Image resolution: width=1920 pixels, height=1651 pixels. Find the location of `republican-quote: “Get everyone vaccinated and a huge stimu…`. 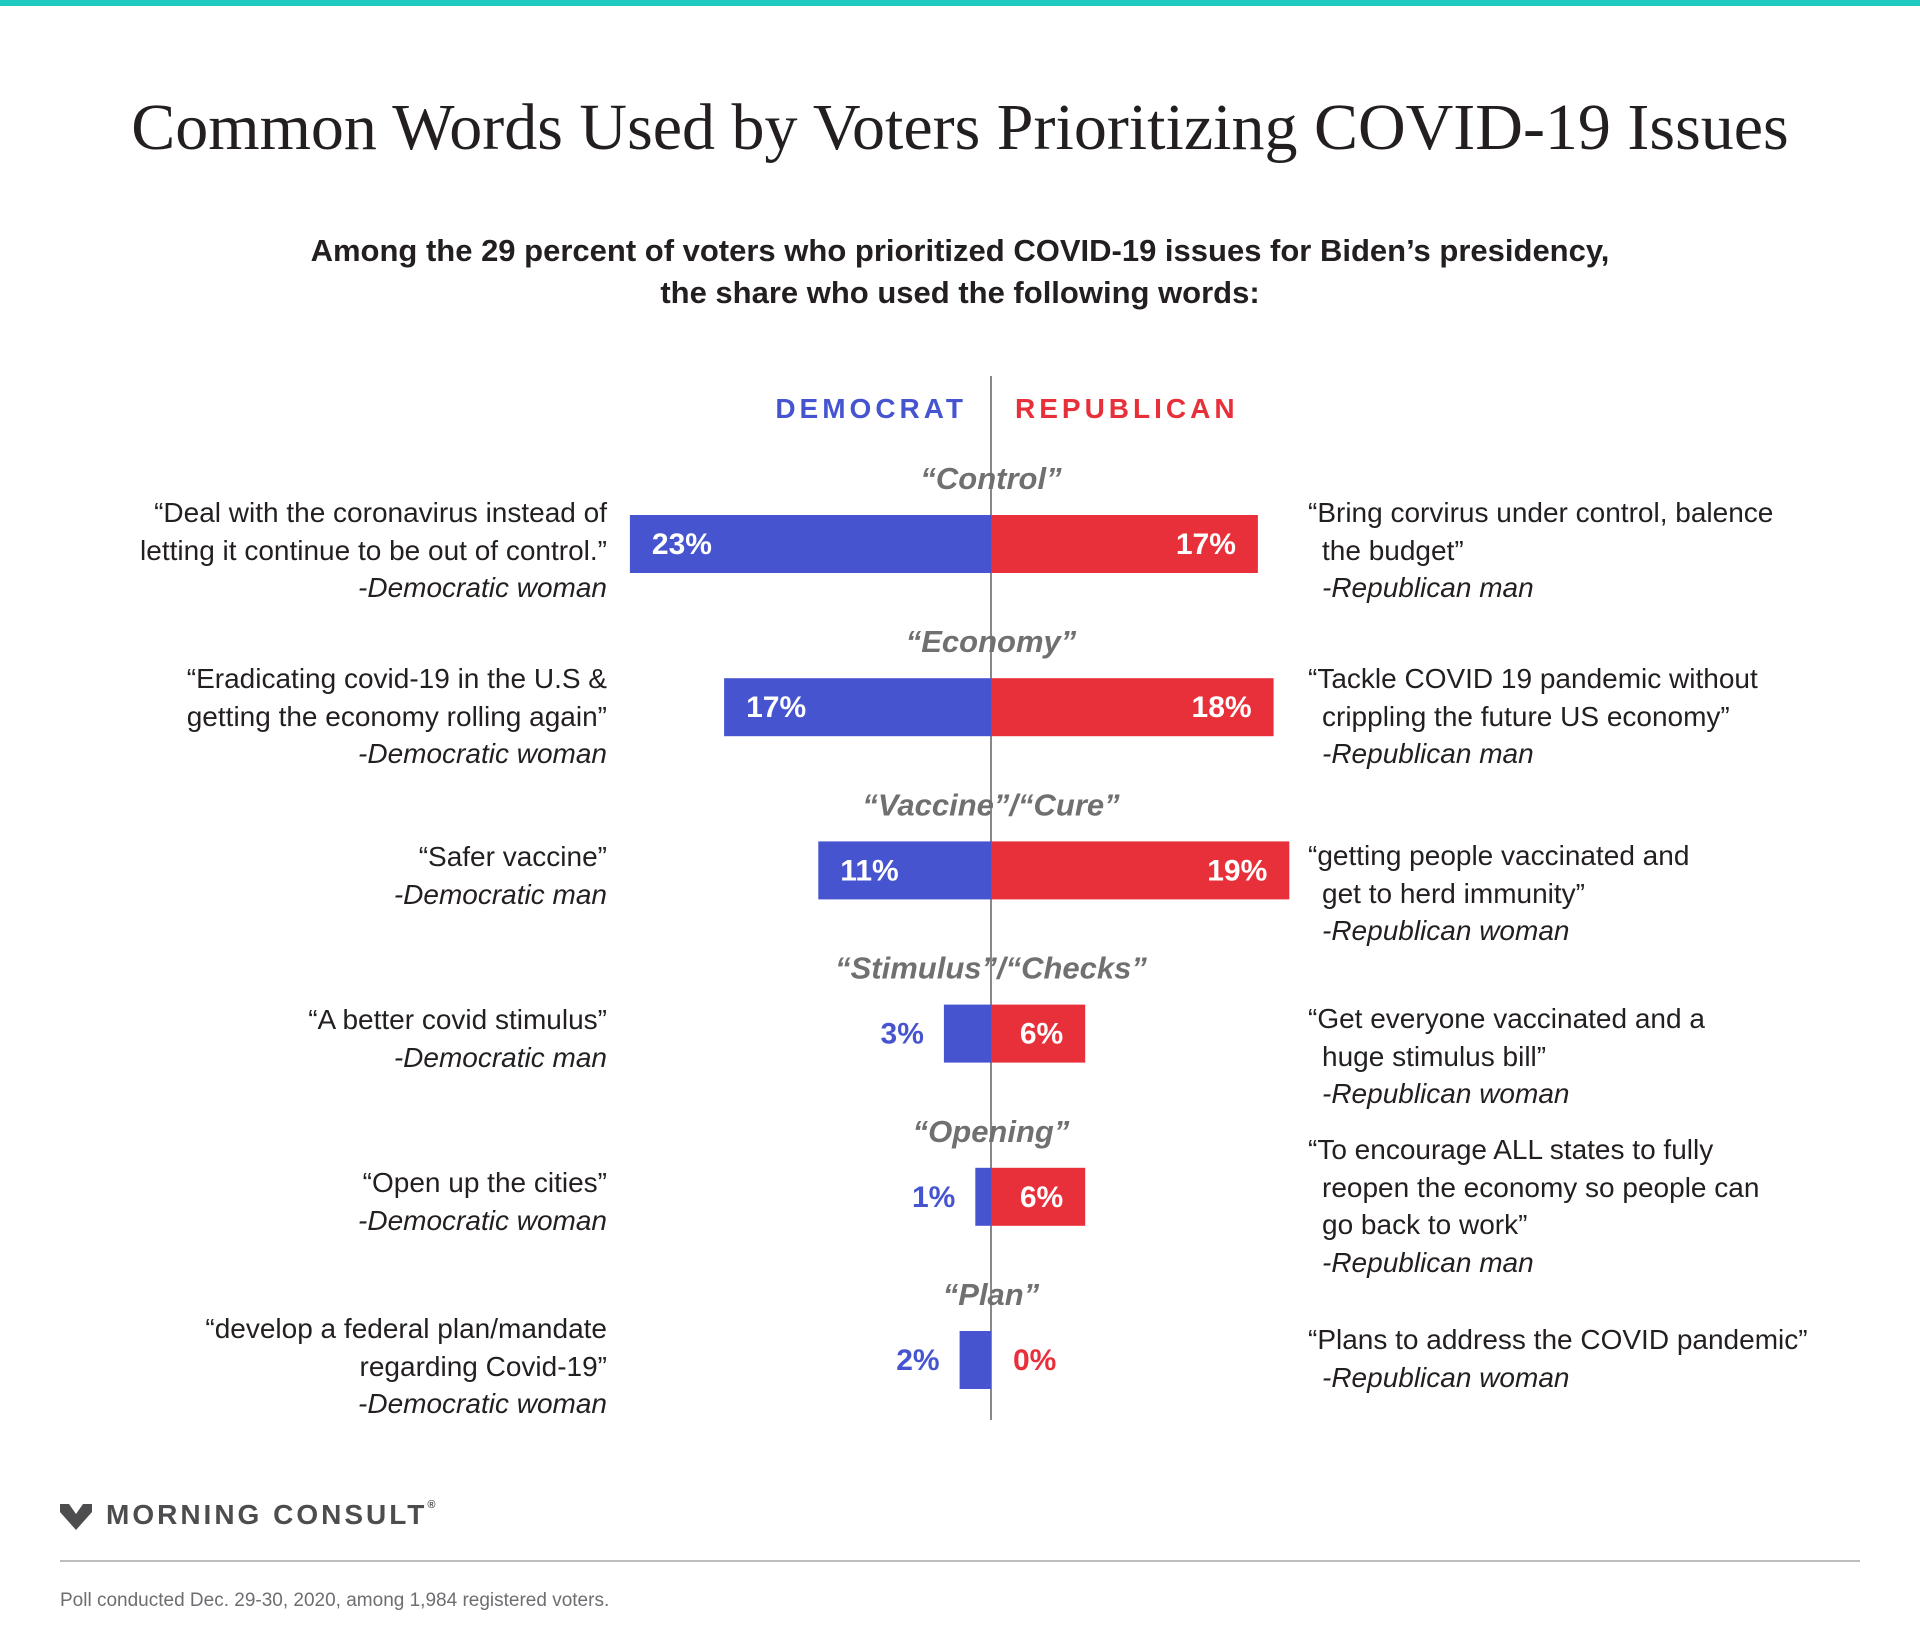

republican-quote: “Get everyone vaccinated and a huge stimu… is located at coordinates (1588, 1056).